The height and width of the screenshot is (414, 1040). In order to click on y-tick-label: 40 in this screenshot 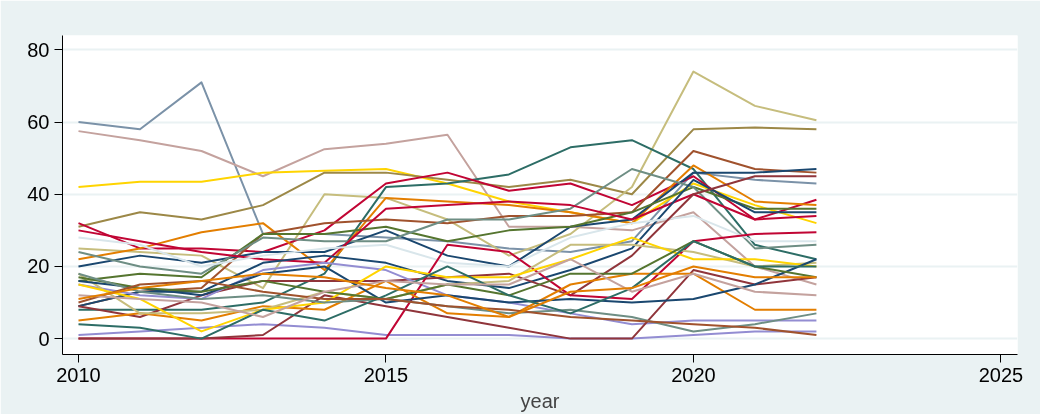, I will do `click(38, 194)`.